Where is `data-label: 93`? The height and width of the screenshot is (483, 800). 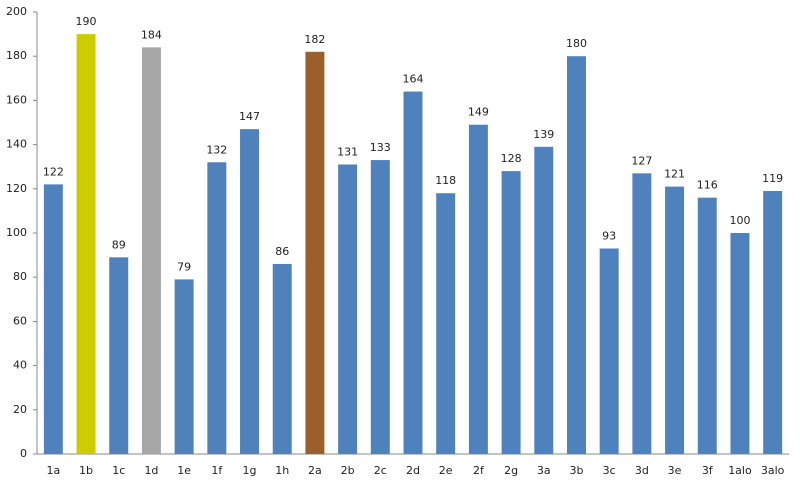 data-label: 93 is located at coordinates (609, 235).